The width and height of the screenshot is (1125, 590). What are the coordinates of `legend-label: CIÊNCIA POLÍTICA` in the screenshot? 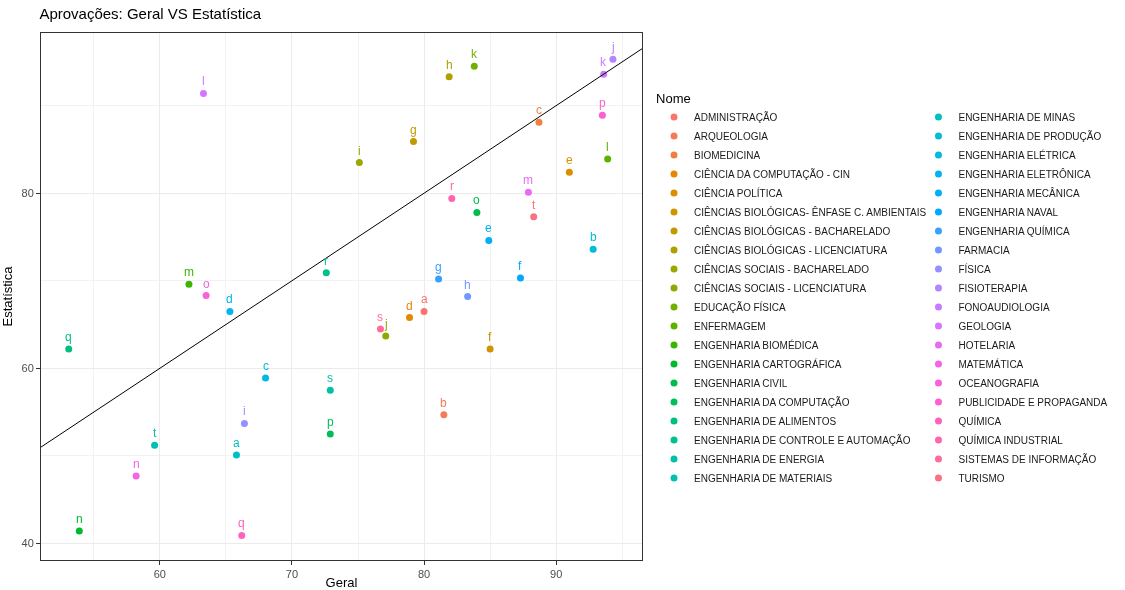 It's located at (738, 193).